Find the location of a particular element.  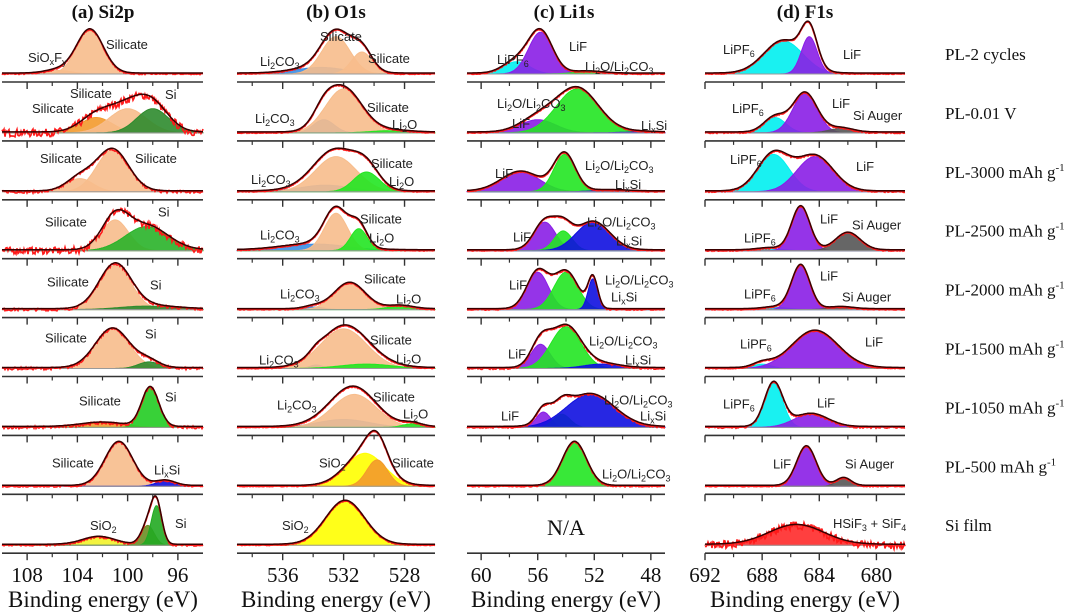

spectrum-panel: SiO2 is located at coordinates (336, 530).